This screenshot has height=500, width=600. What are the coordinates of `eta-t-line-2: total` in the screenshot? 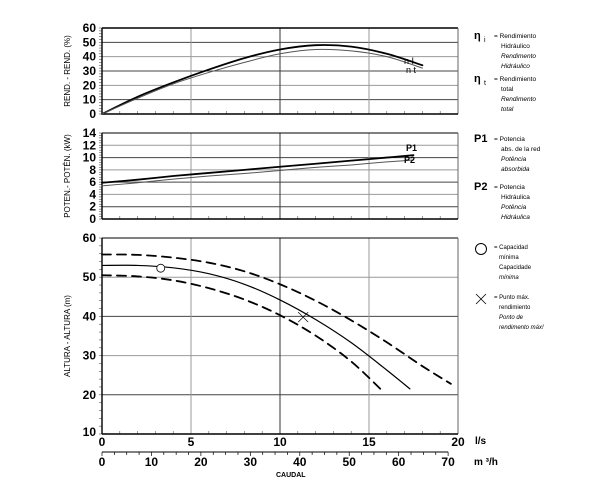 It's located at (507, 89).